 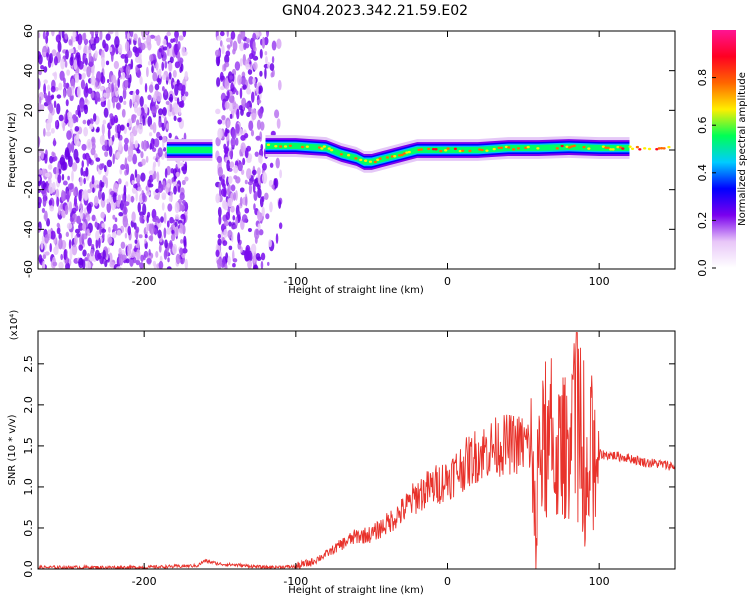 I want to click on colorbar-label: Normalized spectral amplitude, so click(x=742, y=149).